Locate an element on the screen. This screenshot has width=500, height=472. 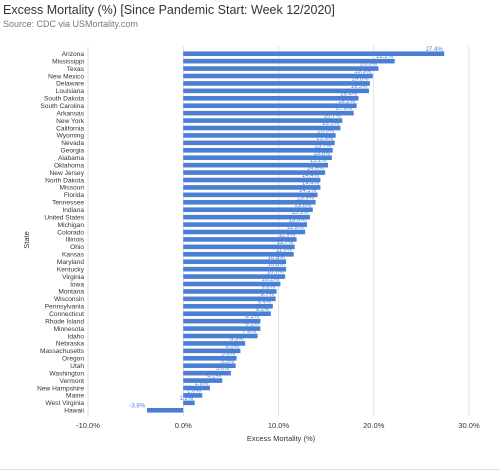
category-label: Hawaii is located at coordinates (74, 411).